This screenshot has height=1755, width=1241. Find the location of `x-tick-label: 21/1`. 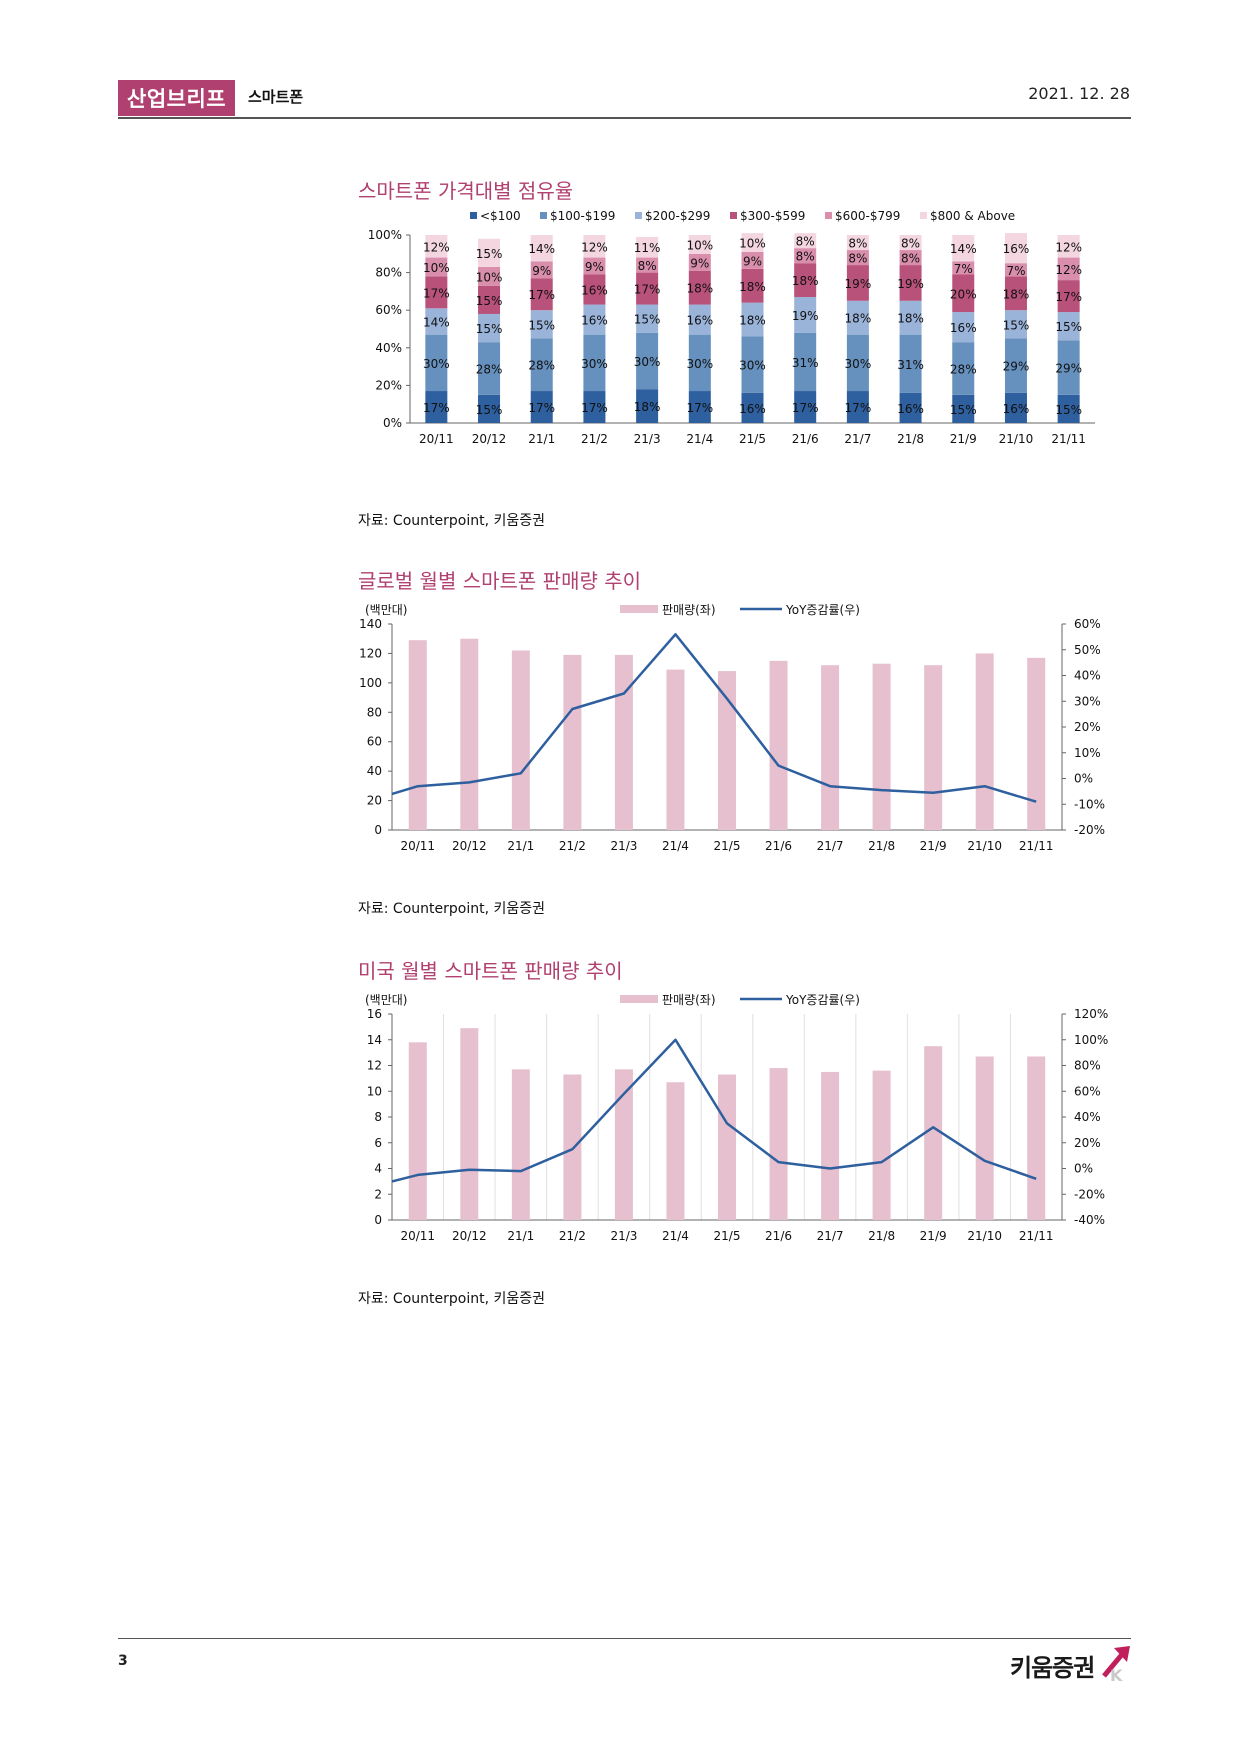

x-tick-label: 21/1 is located at coordinates (541, 439).